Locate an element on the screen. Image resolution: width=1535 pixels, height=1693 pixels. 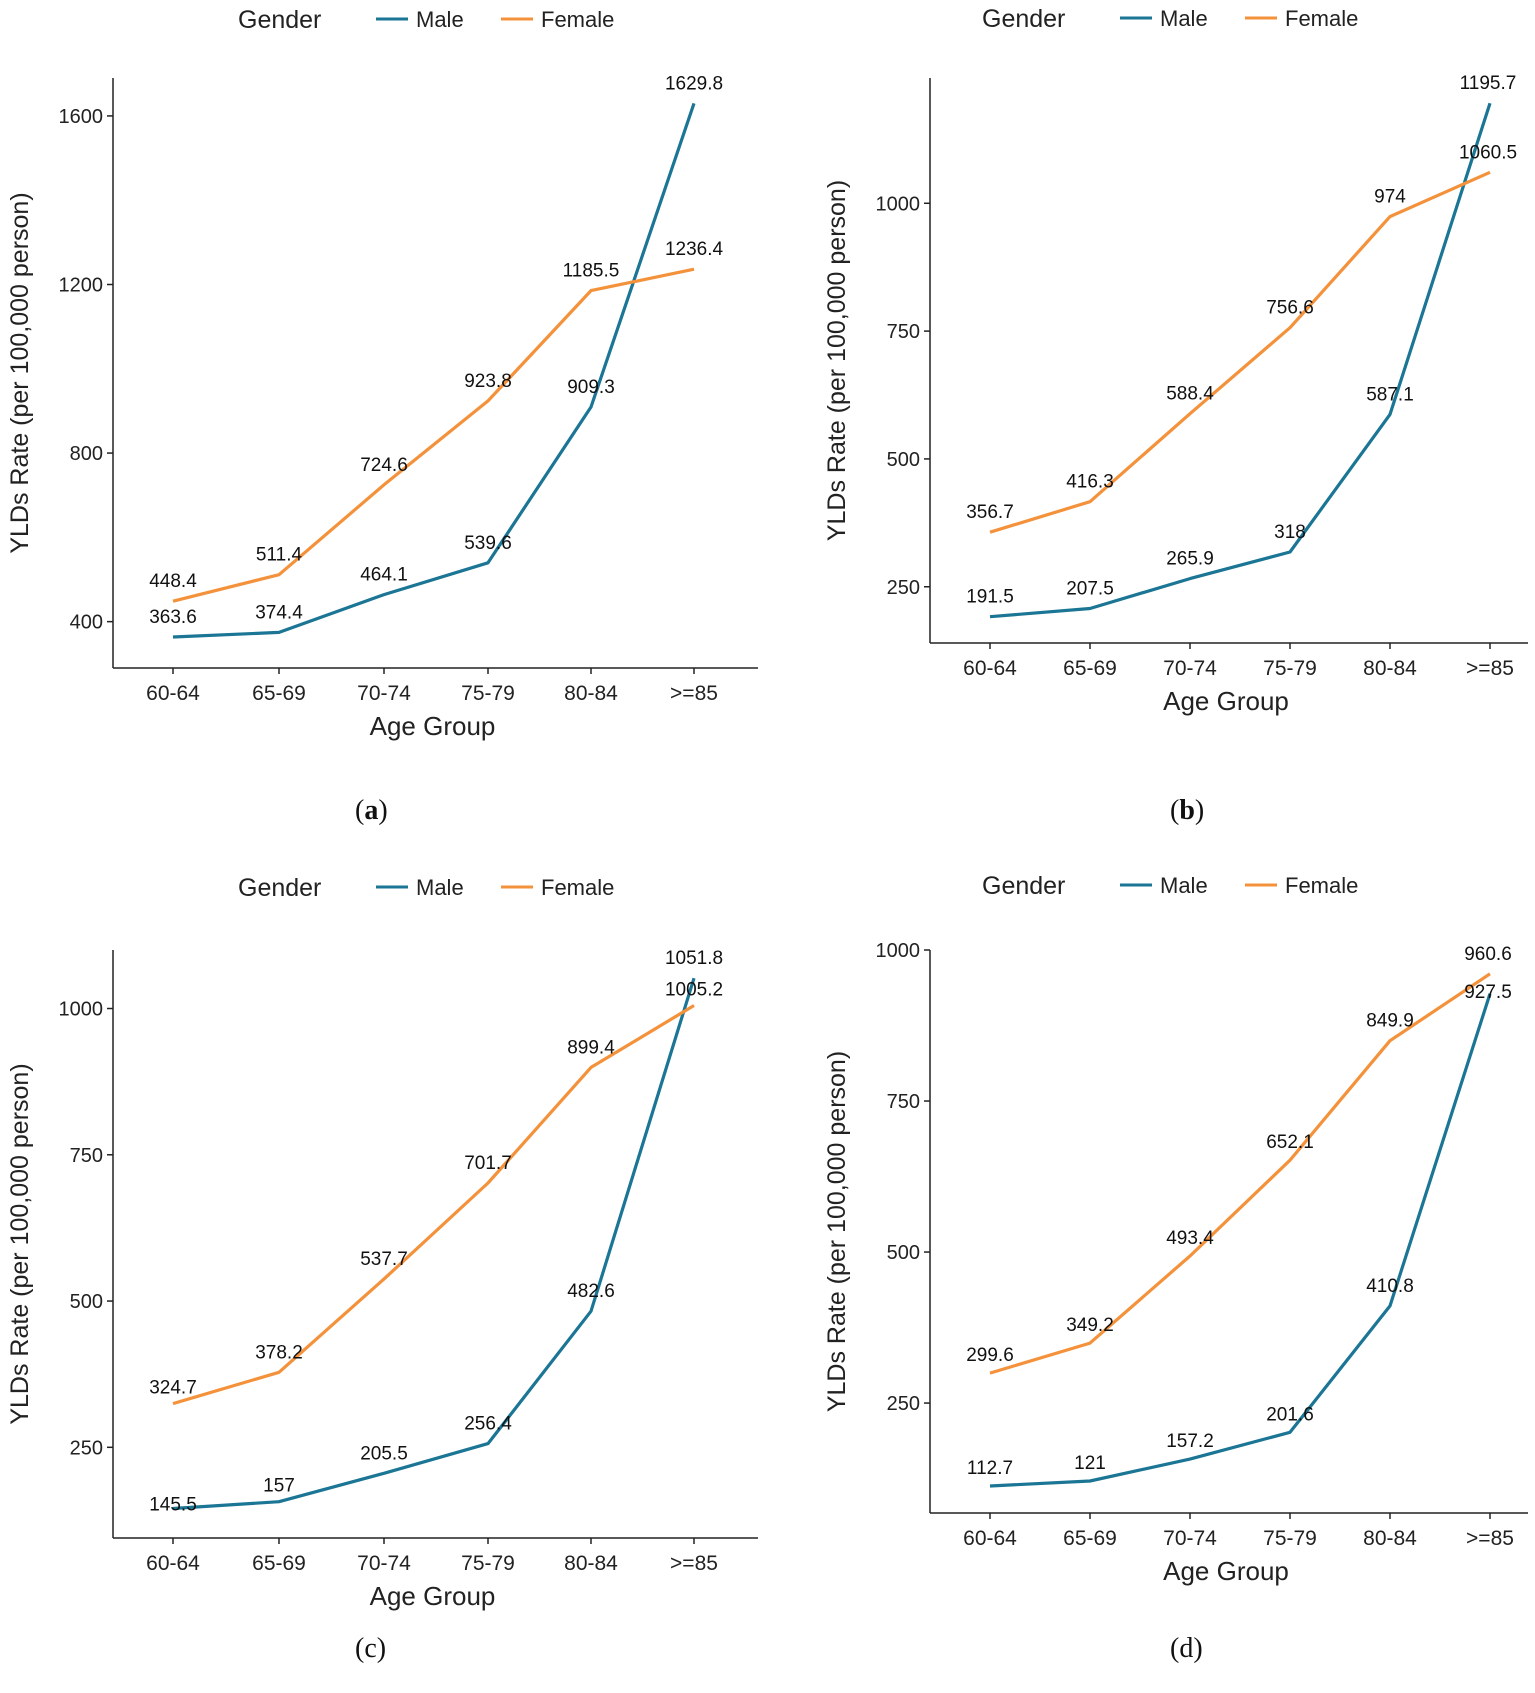
data-label-male: 1051.8 is located at coordinates (694, 958).